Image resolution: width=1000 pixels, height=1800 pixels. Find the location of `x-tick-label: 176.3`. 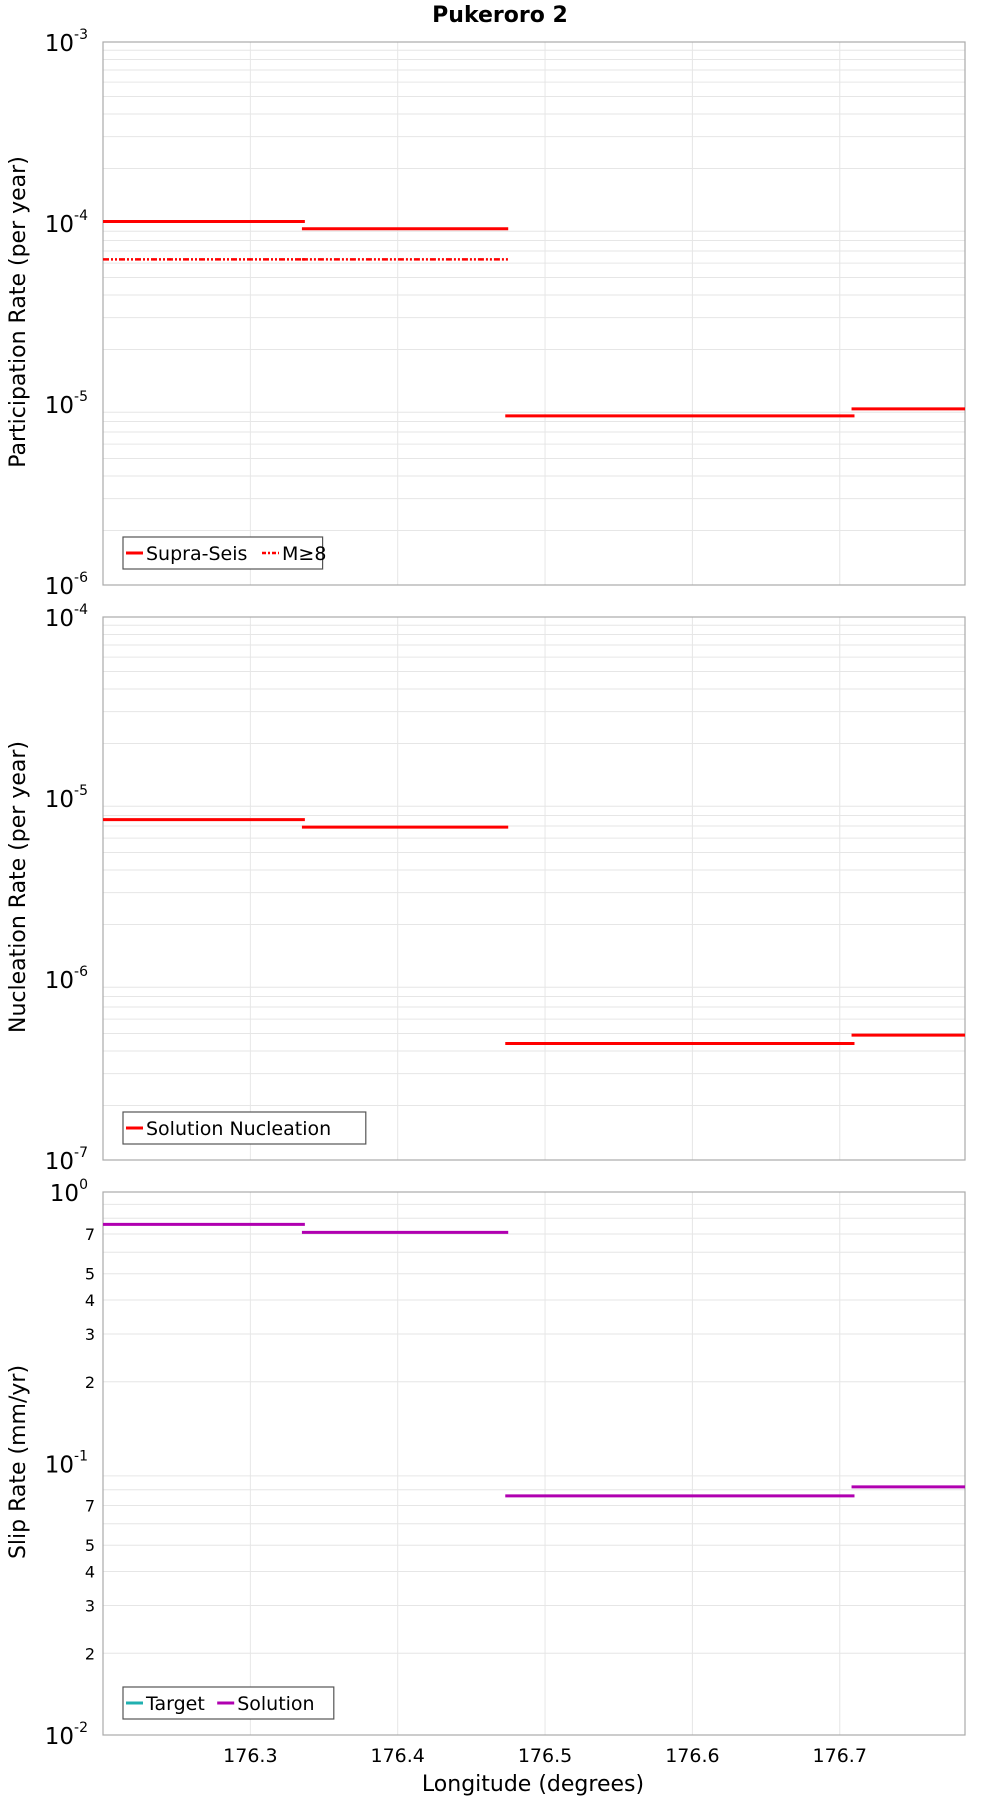

x-tick-label: 176.3 is located at coordinates (250, 1756).